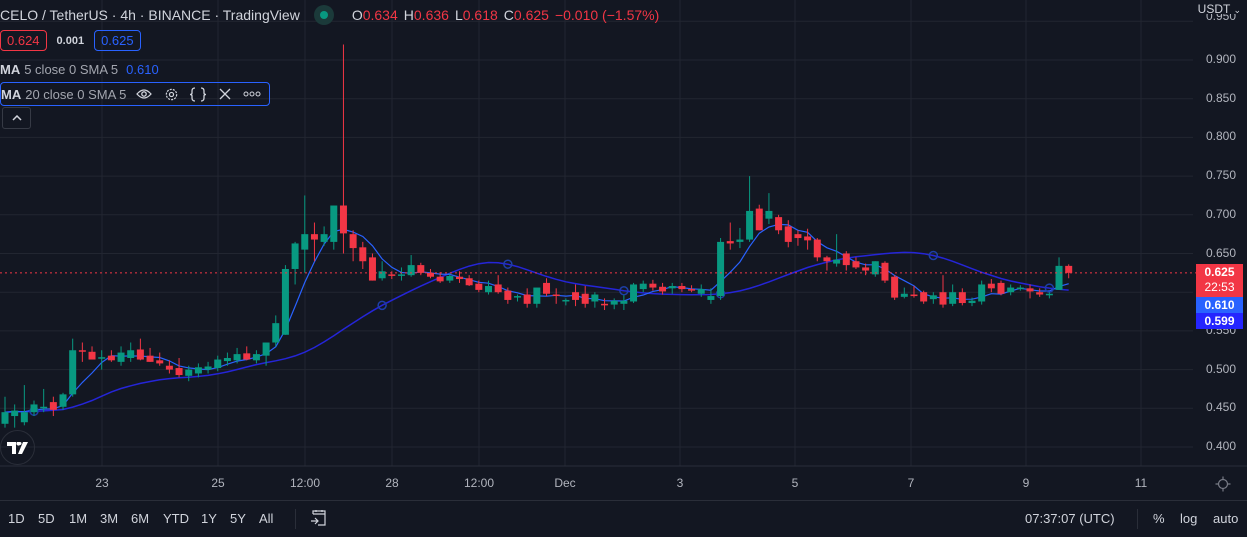  I want to click on price-tick: 0.650, so click(1221, 252).